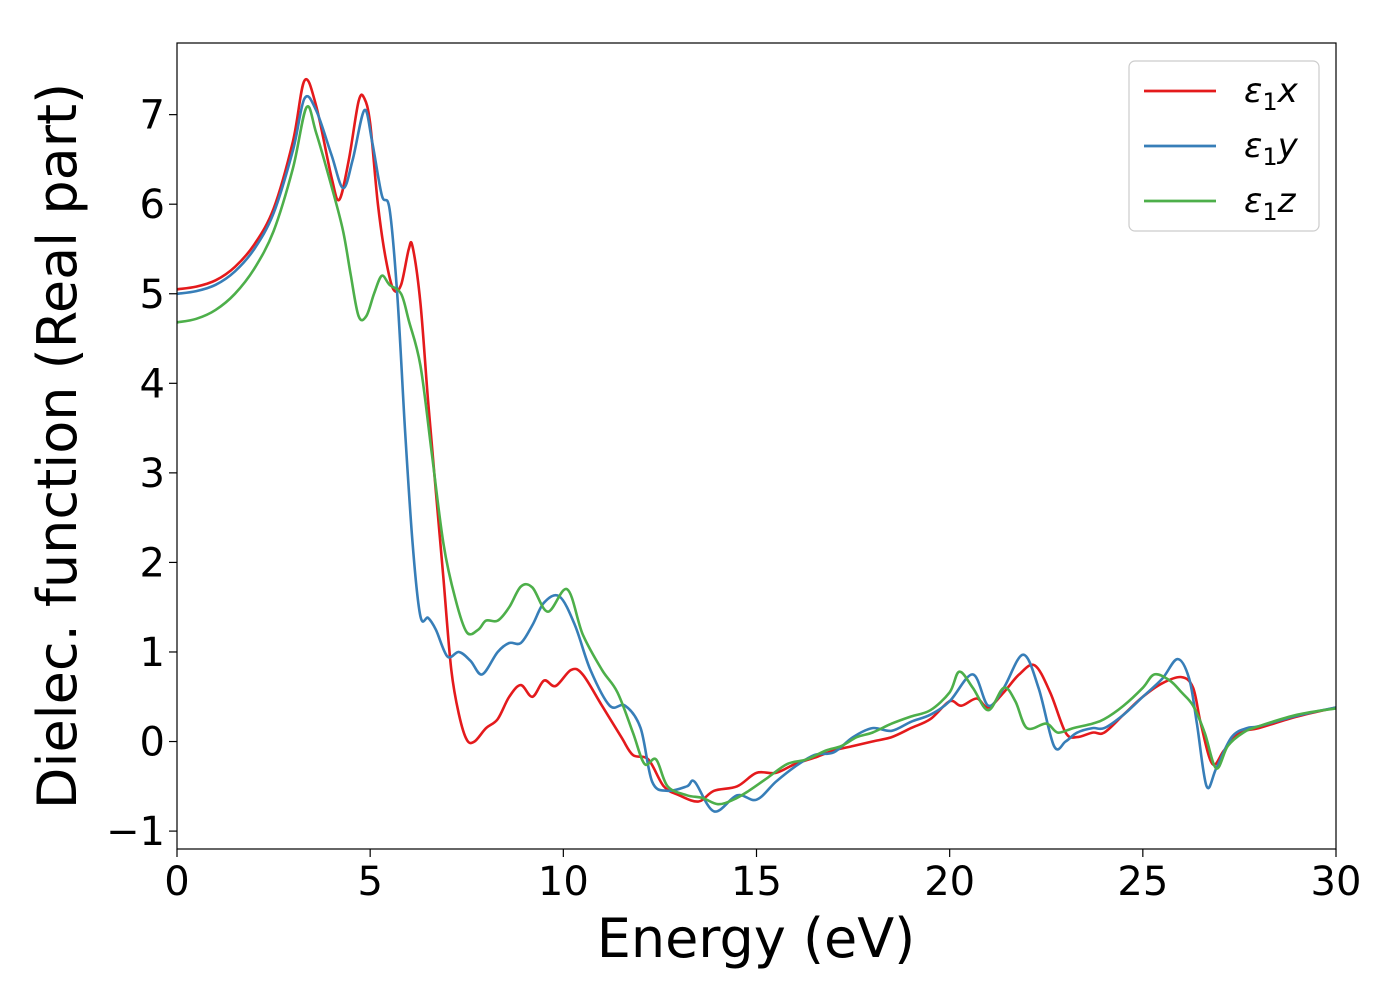 The width and height of the screenshot is (1400, 1000). What do you see at coordinates (135, 832) in the screenshot?
I see `y-tick-label: −1` at bounding box center [135, 832].